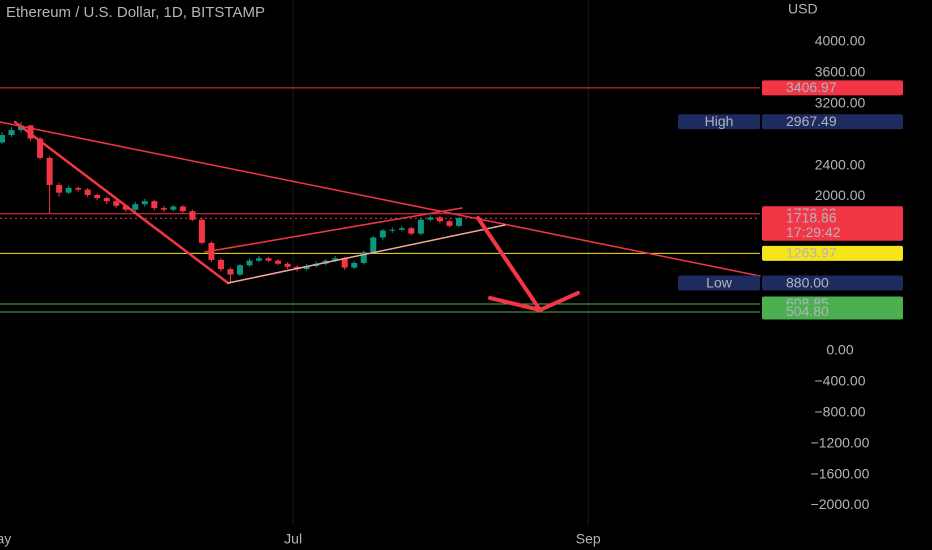 The image size is (932, 550). I want to click on y-tick-label: −800.00, so click(840, 412).